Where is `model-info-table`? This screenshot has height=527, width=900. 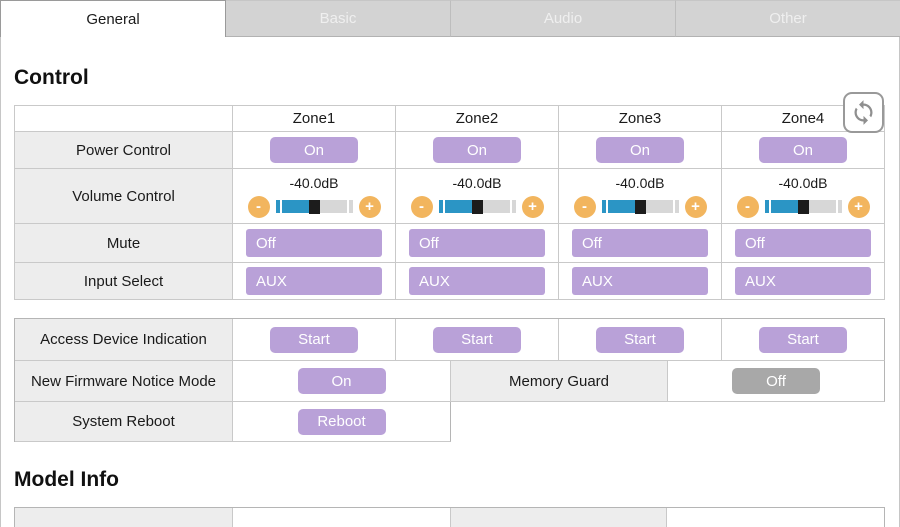 model-info-table is located at coordinates (449, 517).